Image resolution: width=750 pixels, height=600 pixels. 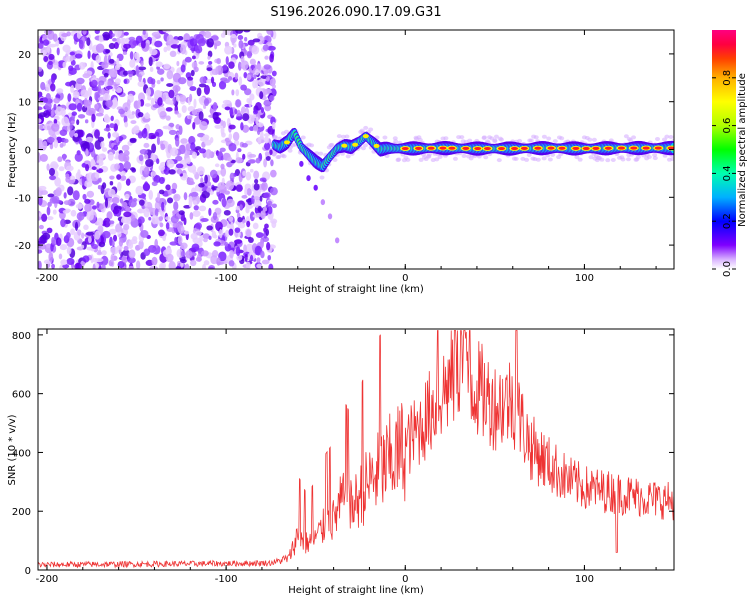 What do you see at coordinates (724, 149) in the screenshot?
I see `colorbar-gradient` at bounding box center [724, 149].